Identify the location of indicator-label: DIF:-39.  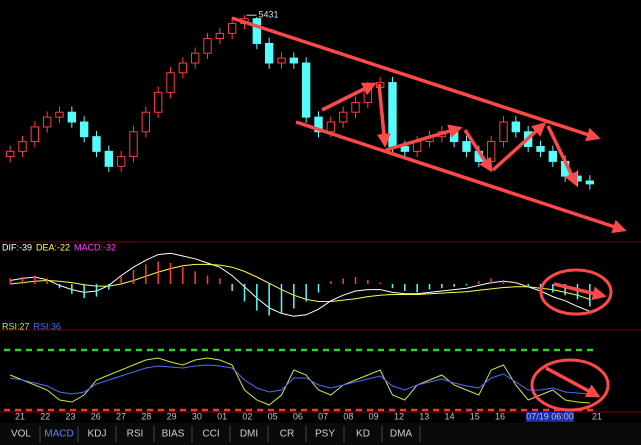
(17, 247).